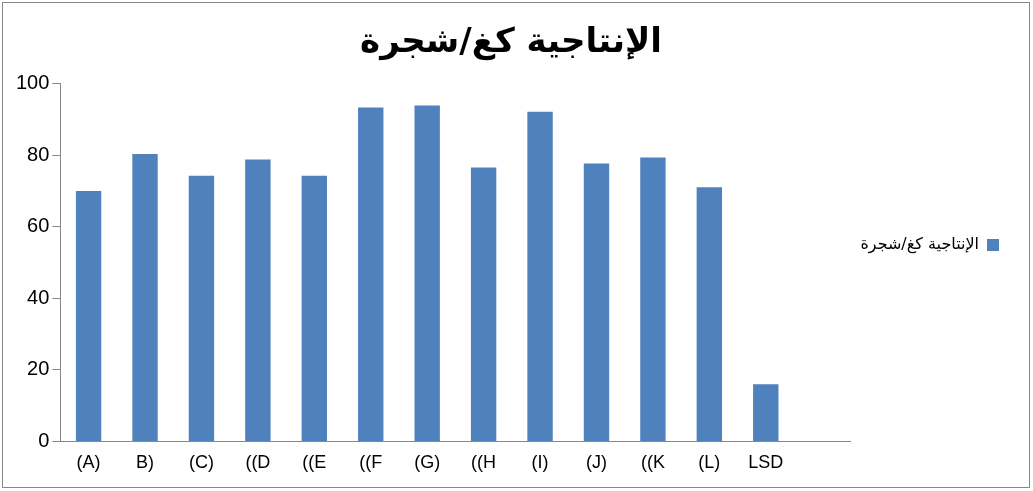 Image resolution: width=1033 pixels, height=491 pixels. Describe the element at coordinates (511, 41) in the screenshot. I see `chart-title: الإنتاجية كغ/شجرة` at that location.